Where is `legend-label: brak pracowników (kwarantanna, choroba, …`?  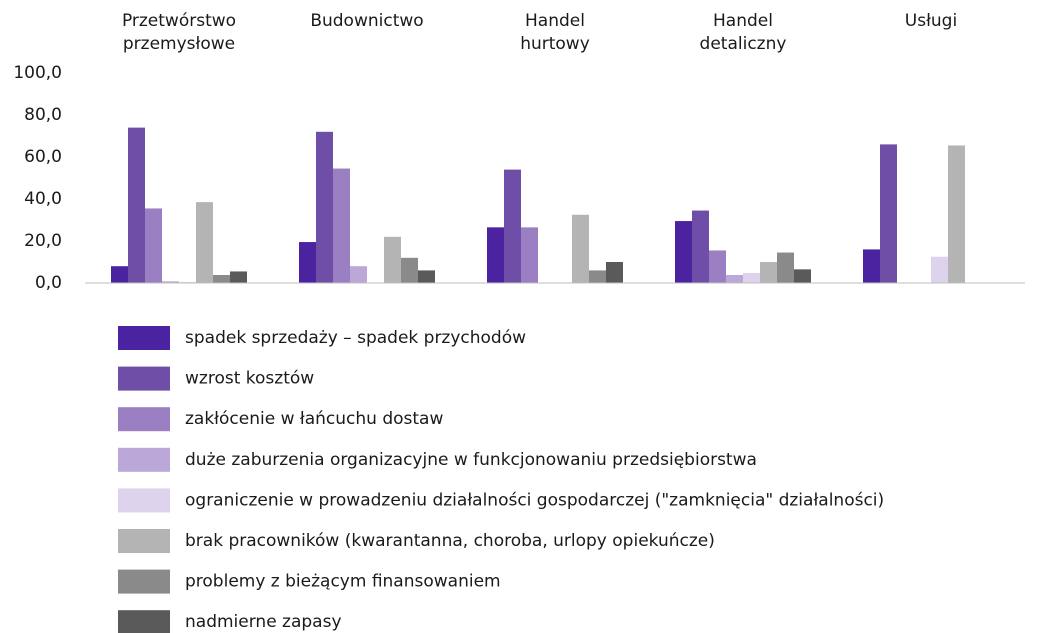 legend-label: brak pracowników (kwarantanna, choroba, … is located at coordinates (450, 541).